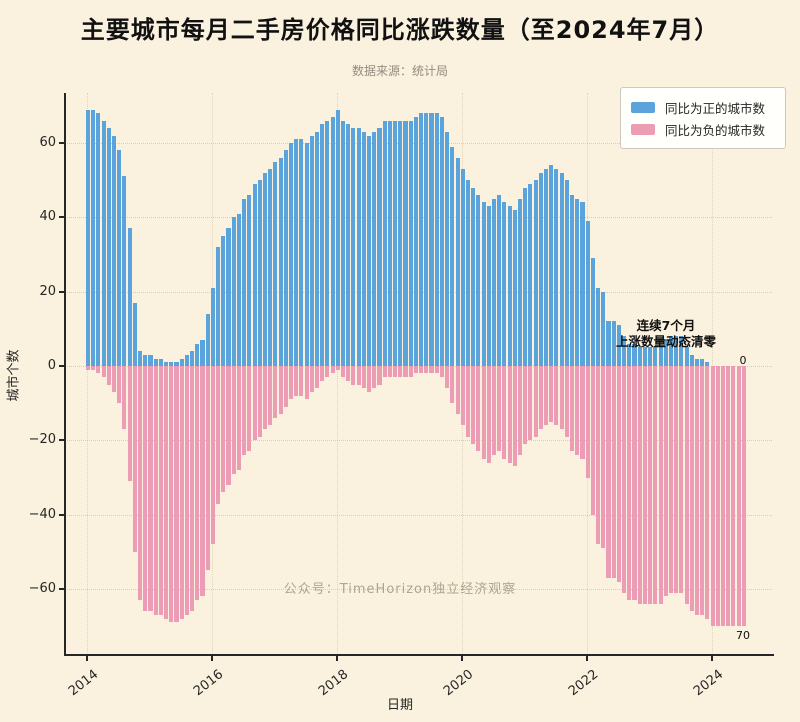 The width and height of the screenshot is (800, 722). What do you see at coordinates (42, 514) in the screenshot?
I see `y-tick-label: −40` at bounding box center [42, 514].